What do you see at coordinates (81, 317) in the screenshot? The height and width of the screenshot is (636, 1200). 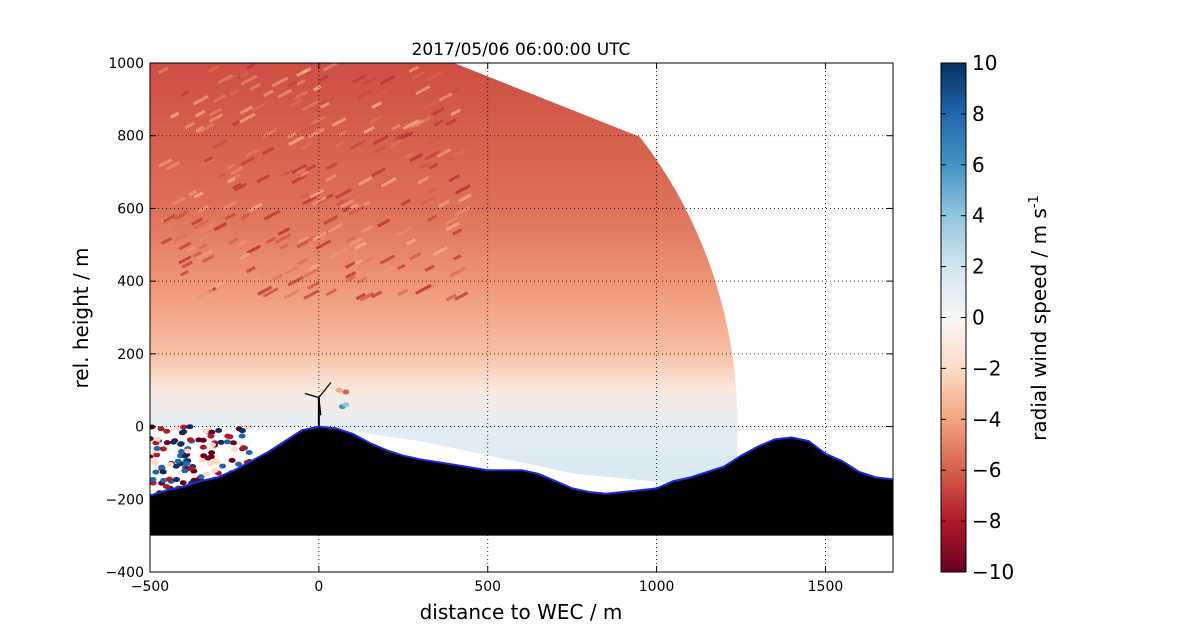 I see `y-axis-label: rel. height / m` at bounding box center [81, 317].